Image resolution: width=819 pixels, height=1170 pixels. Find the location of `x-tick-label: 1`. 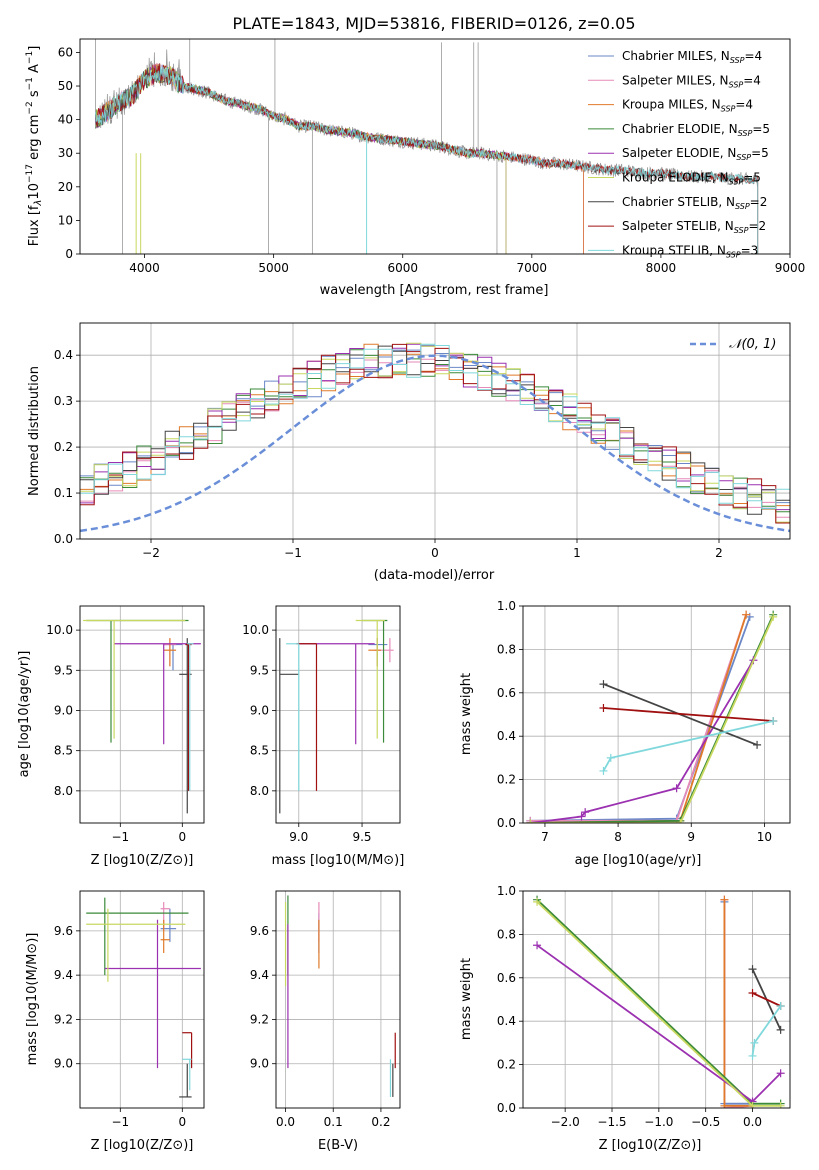

x-tick-label: 1 is located at coordinates (577, 553).